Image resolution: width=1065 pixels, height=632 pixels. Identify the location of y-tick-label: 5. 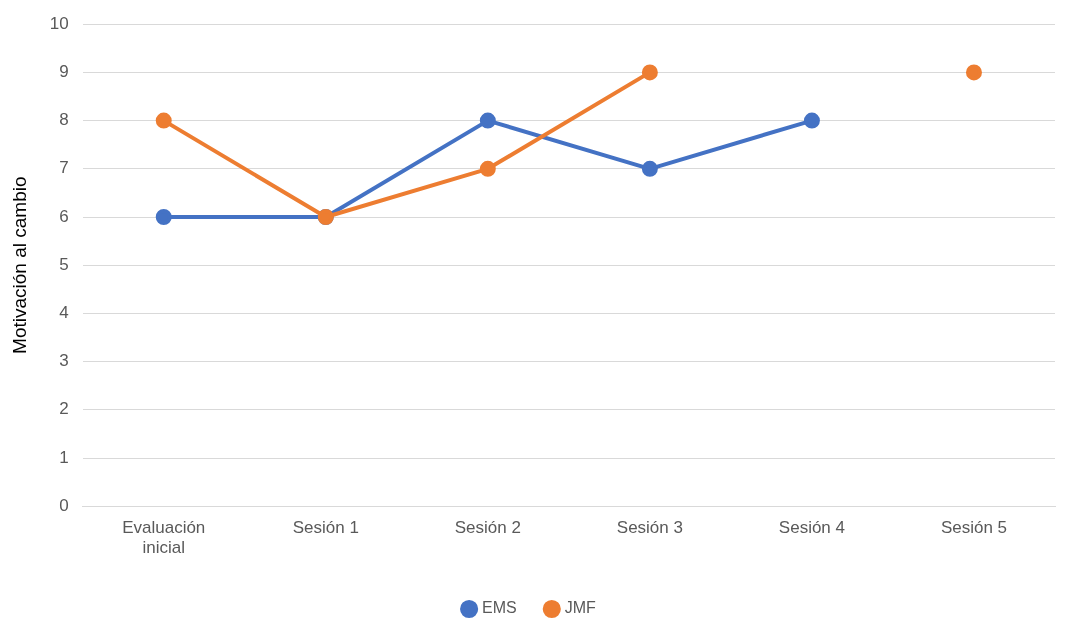
(64, 264).